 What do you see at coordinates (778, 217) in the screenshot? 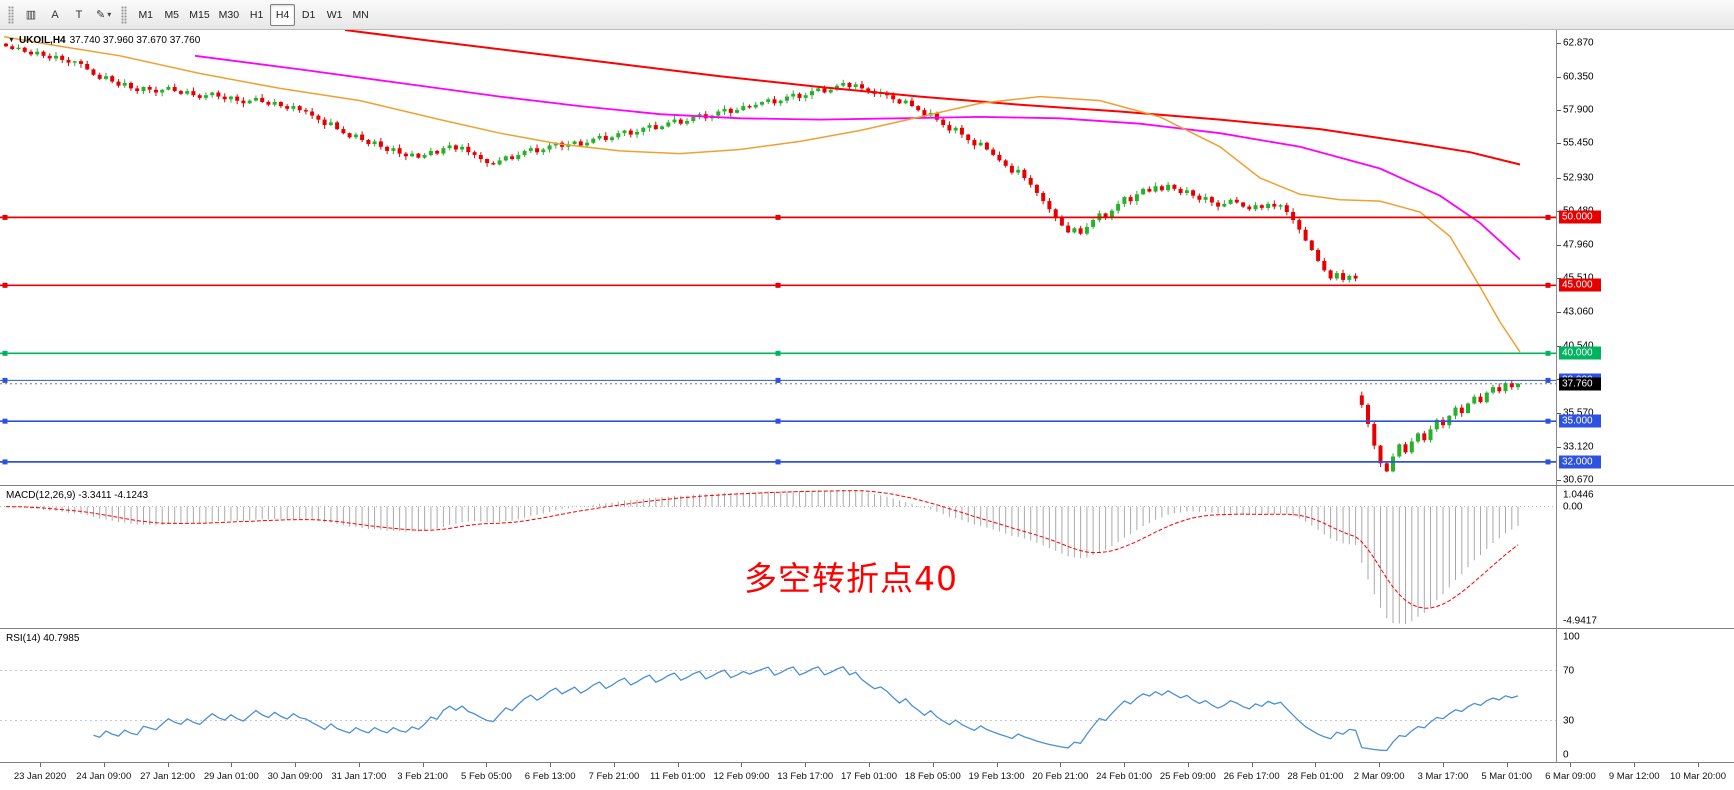
I see `hline-50.000` at bounding box center [778, 217].